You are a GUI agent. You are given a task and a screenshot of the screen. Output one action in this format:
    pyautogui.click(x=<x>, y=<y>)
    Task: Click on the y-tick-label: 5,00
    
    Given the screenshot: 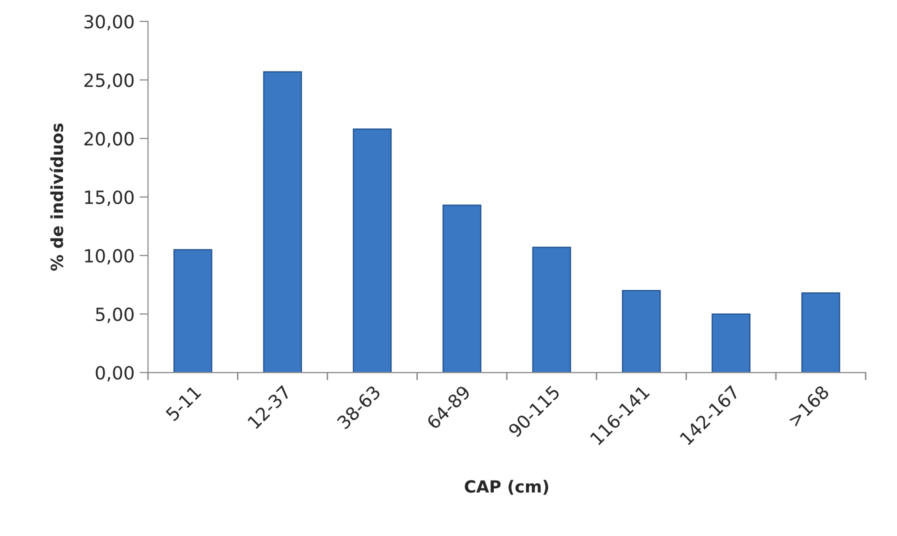 What is the action you would take?
    pyautogui.click(x=115, y=315)
    